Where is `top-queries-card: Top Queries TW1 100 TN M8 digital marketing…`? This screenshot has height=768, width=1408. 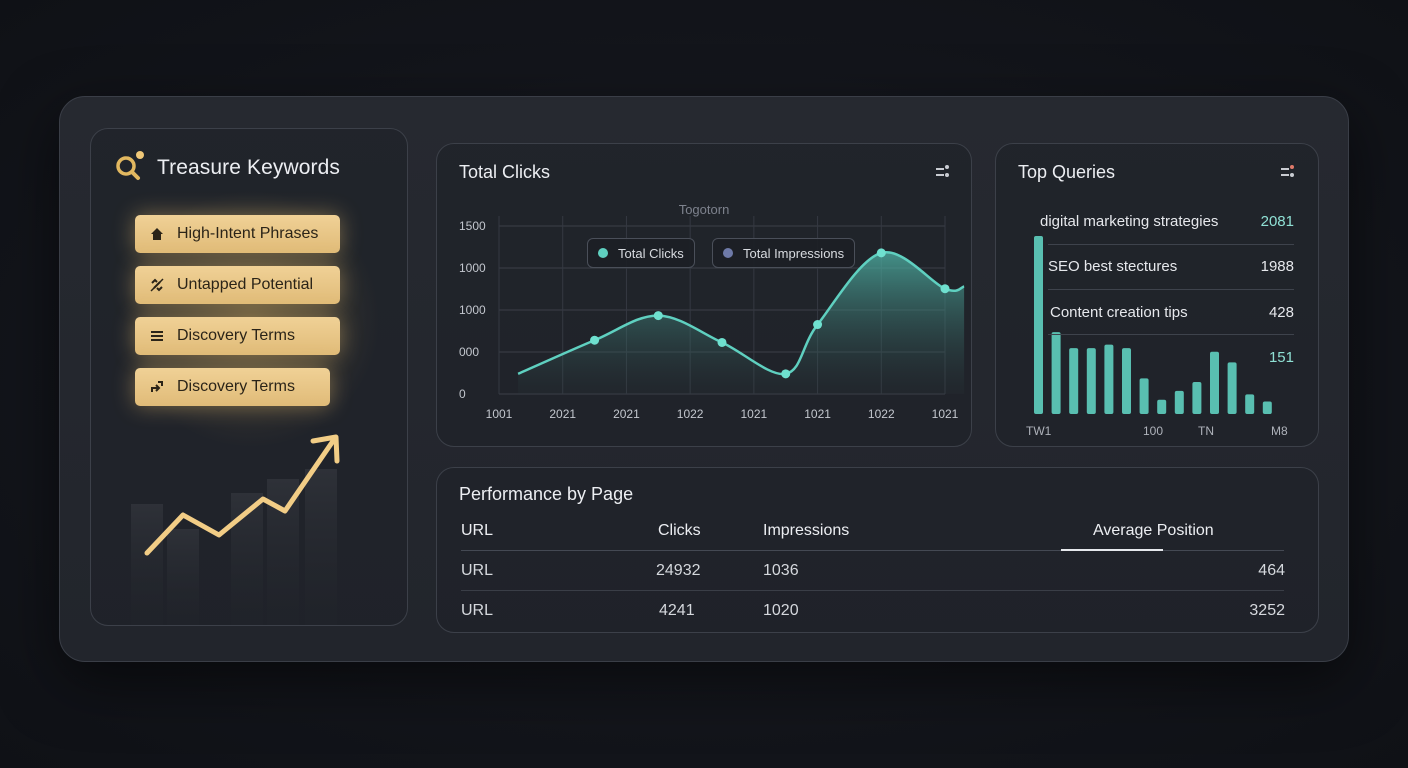 top-queries-card: Top Queries TW1 100 TN M8 digital marketing… is located at coordinates (1157, 295).